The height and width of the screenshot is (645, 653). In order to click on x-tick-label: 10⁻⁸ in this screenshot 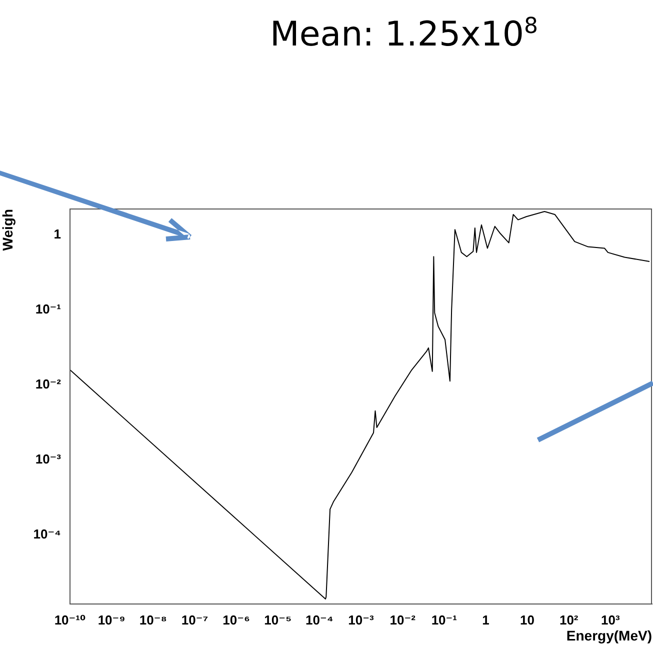, I will do `click(153, 620)`.